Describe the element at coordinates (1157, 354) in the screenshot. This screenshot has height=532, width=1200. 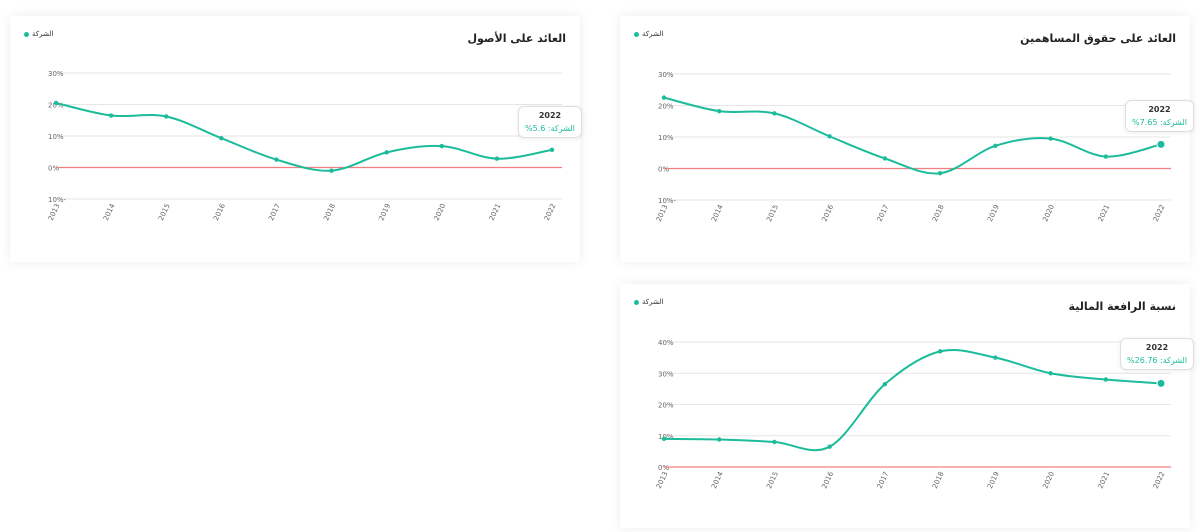
I see `chart-tooltip: 2022 الشركة: 26.76%` at that location.